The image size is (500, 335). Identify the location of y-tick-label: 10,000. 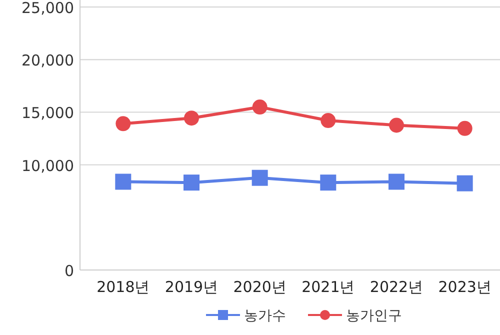
(48, 165).